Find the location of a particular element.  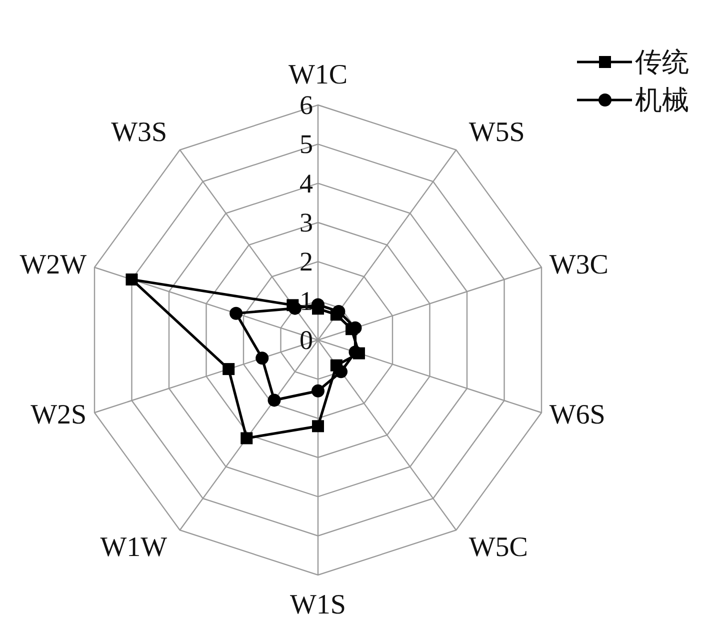

category-label: W1S is located at coordinates (318, 605).